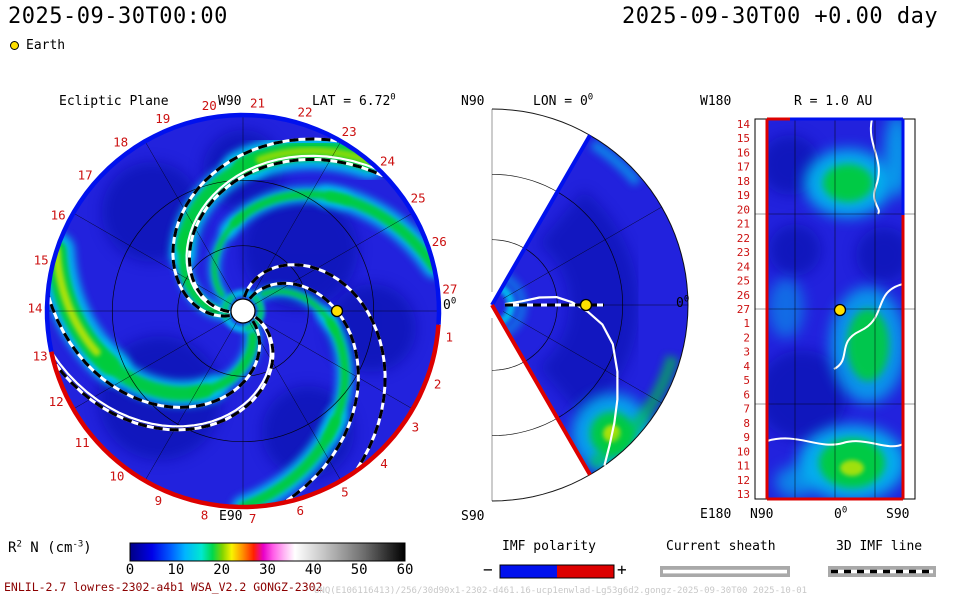  Describe the element at coordinates (721, 546) in the screenshot. I see `current-sheet-title: Current sheath` at that location.